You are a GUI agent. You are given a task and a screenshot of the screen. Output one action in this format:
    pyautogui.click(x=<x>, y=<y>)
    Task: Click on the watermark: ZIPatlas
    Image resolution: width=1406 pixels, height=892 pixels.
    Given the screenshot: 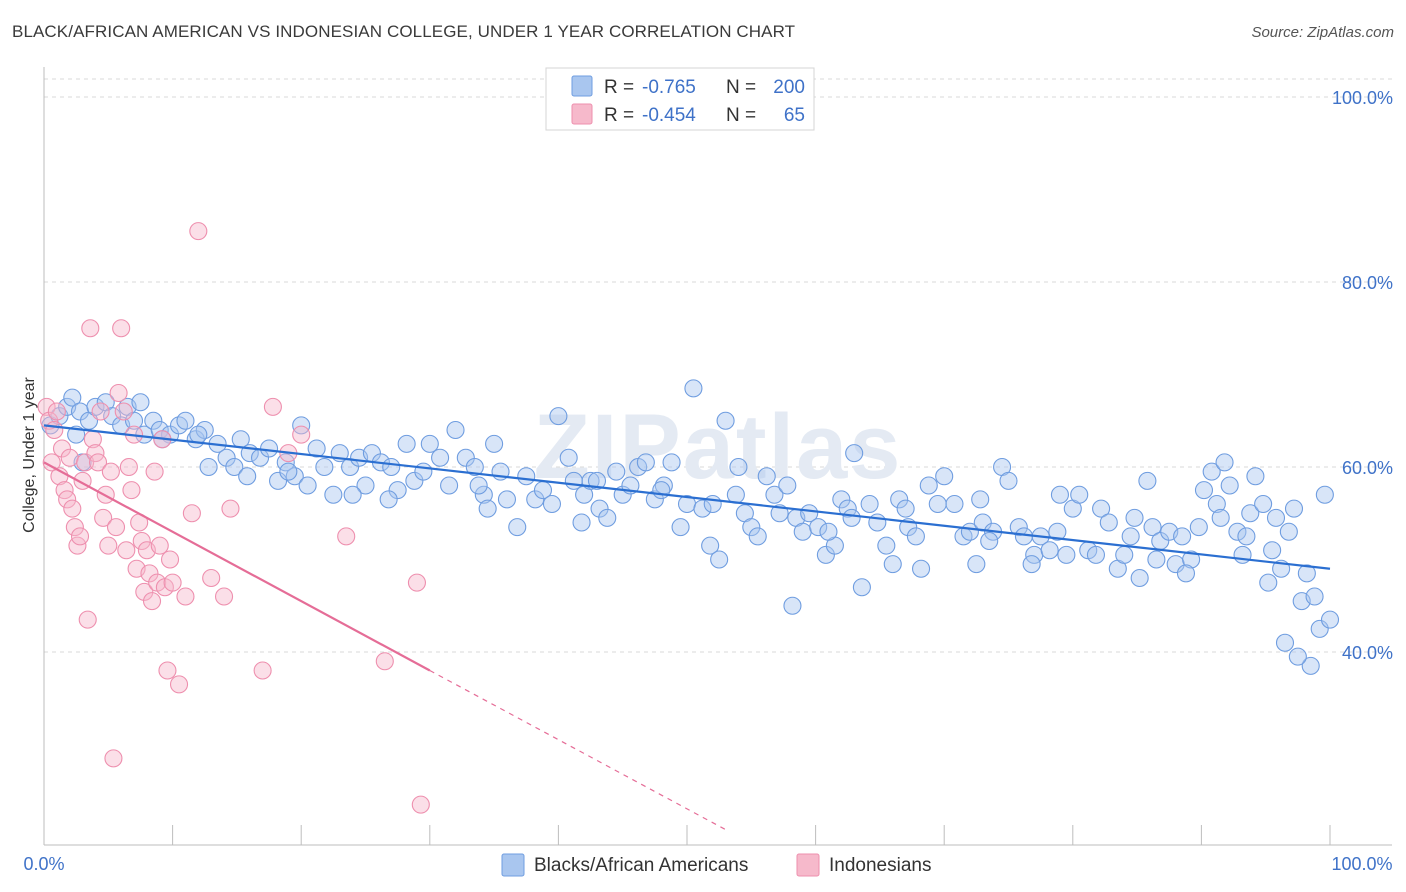 What is the action you would take?
    pyautogui.click(x=718, y=447)
    